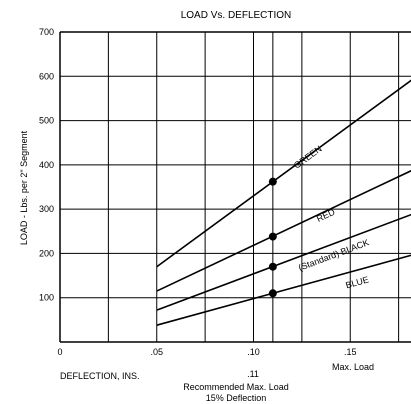 This screenshot has width=411, height=404. I want to click on chart-title: LOAD Vs. DEFLECTION, so click(236, 15).